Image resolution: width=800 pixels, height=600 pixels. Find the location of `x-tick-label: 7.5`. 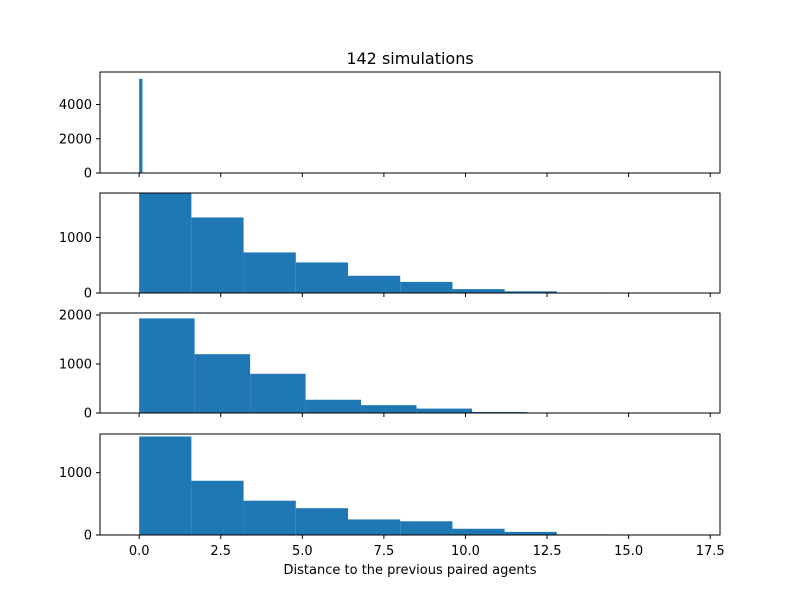

x-tick-label: 7.5 is located at coordinates (384, 551).